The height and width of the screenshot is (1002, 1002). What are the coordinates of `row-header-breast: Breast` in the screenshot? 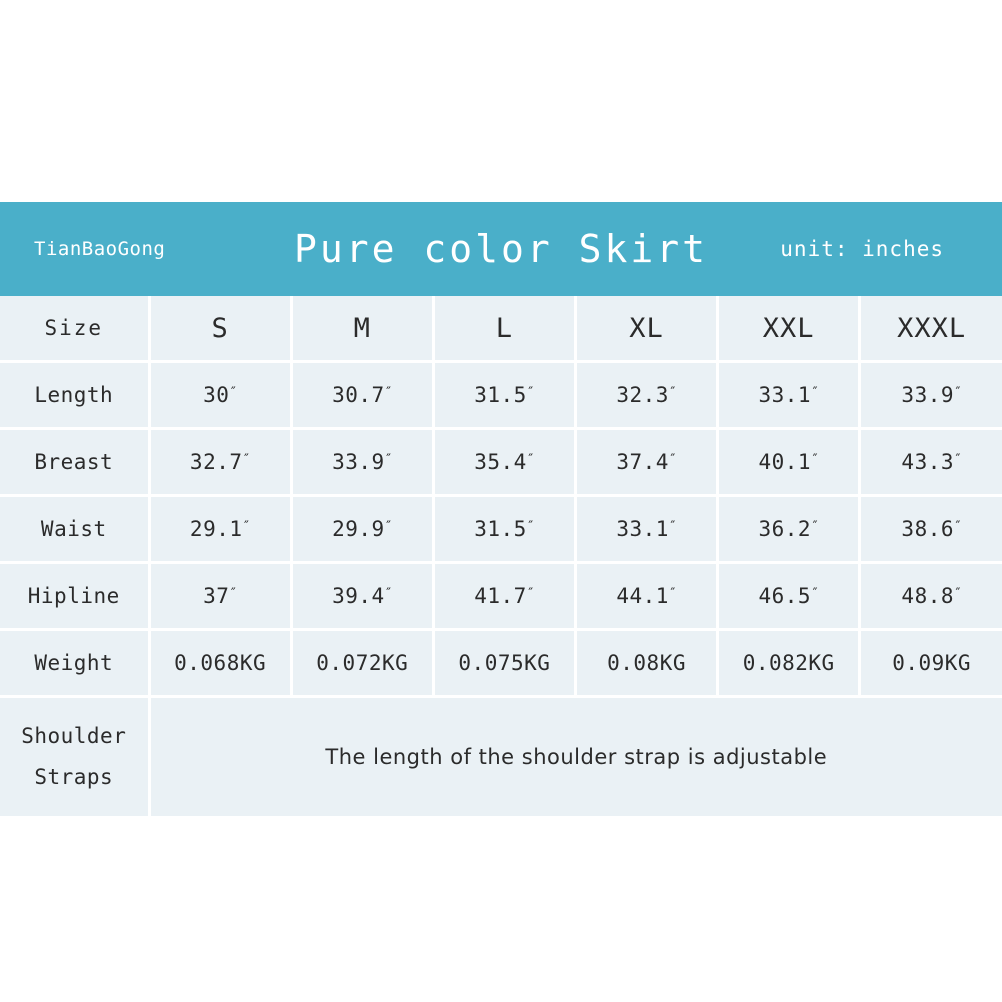 It's located at (75, 462).